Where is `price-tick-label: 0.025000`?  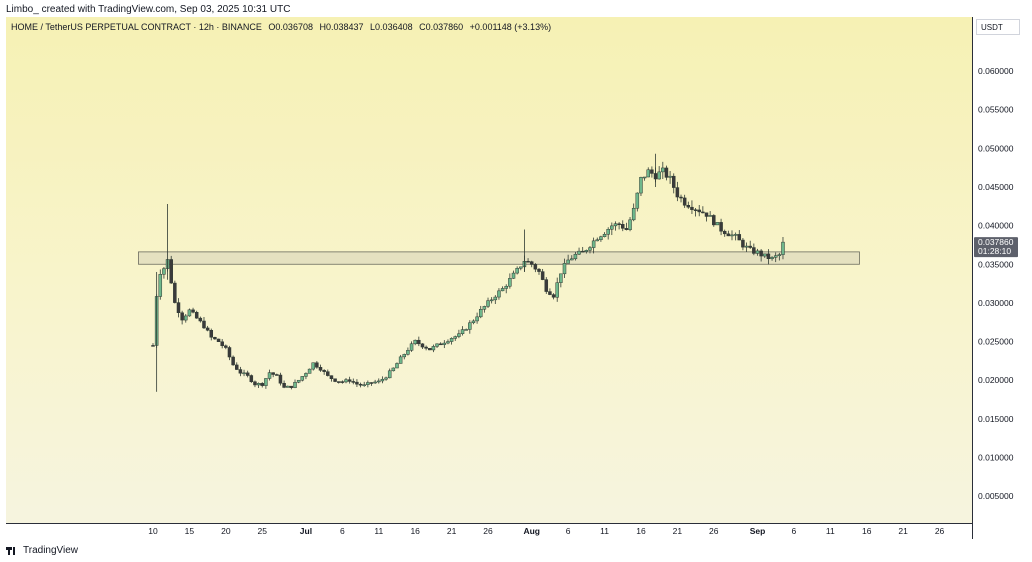
price-tick-label: 0.025000 is located at coordinates (996, 342).